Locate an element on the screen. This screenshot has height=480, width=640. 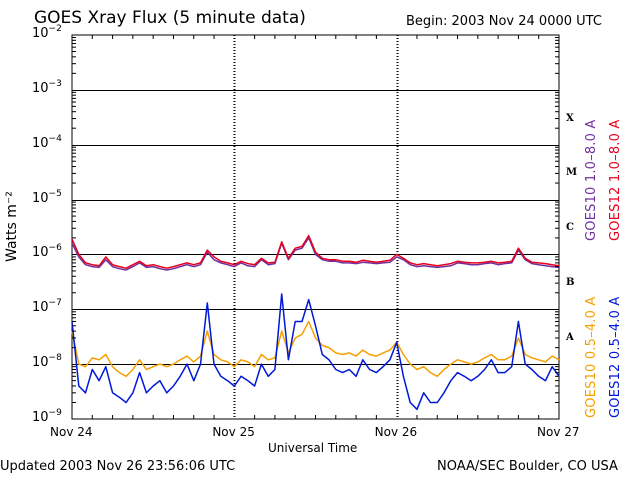
x-tick-label: Nov 27 is located at coordinates (558, 432).